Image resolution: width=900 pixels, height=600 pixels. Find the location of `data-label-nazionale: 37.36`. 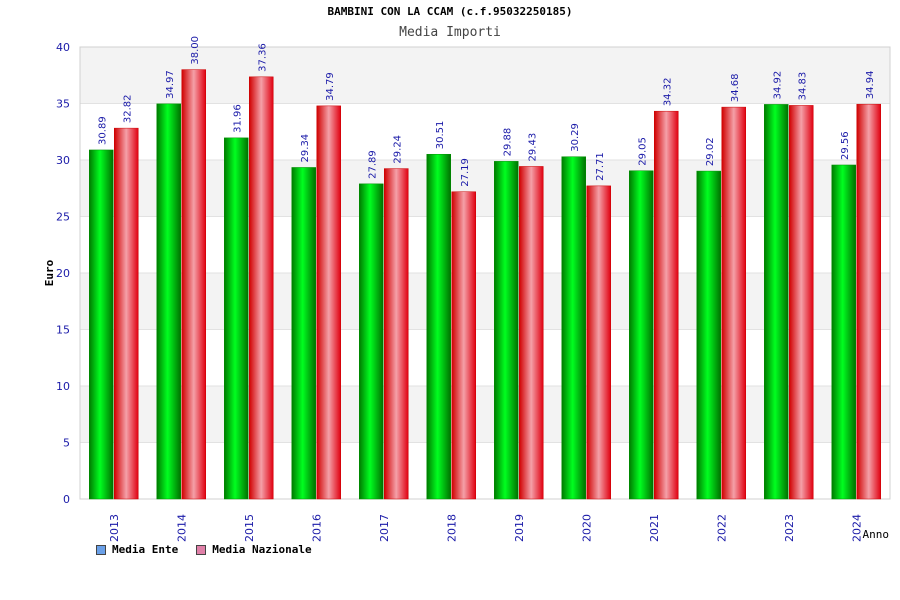

data-label-nazionale: 37.36 is located at coordinates (262, 57).